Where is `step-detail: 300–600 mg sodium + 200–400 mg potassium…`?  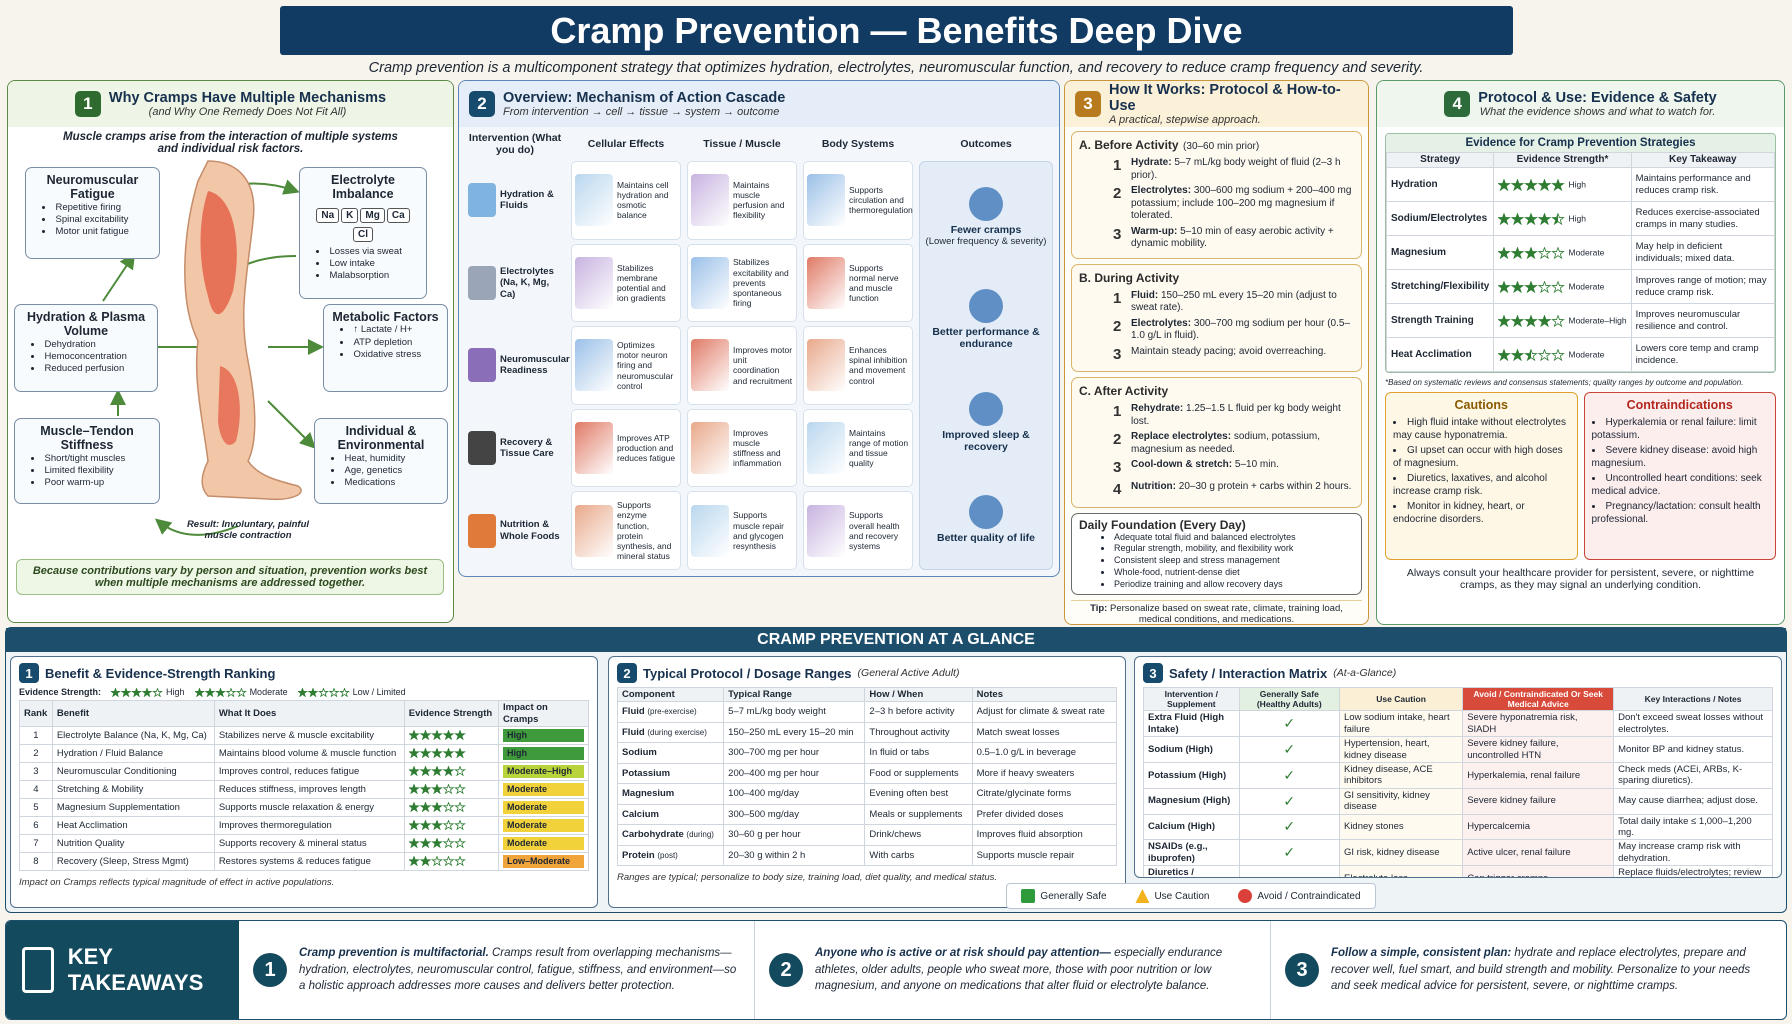
step-detail: 300–600 mg sodium + 200–400 mg potassium… is located at coordinates (1241, 203).